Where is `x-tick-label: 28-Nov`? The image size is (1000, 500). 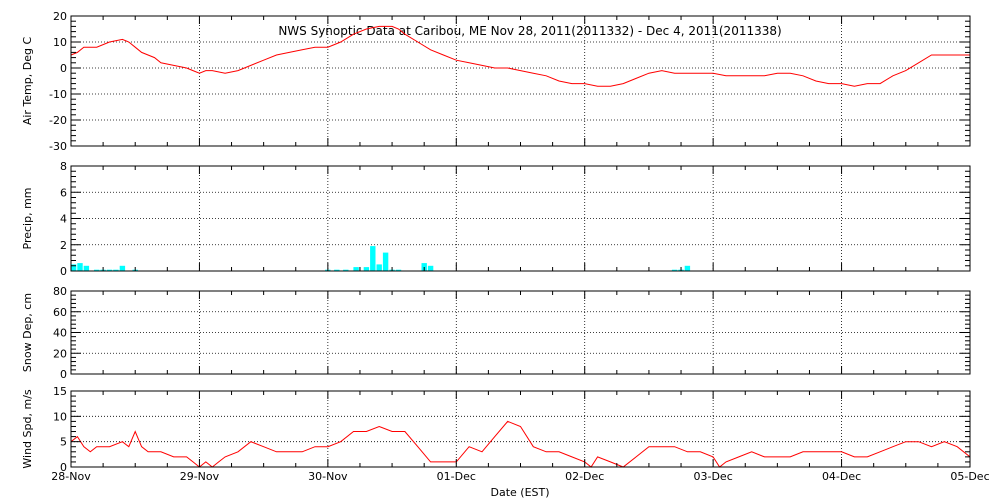 x-tick-label: 28-Nov is located at coordinates (71, 476).